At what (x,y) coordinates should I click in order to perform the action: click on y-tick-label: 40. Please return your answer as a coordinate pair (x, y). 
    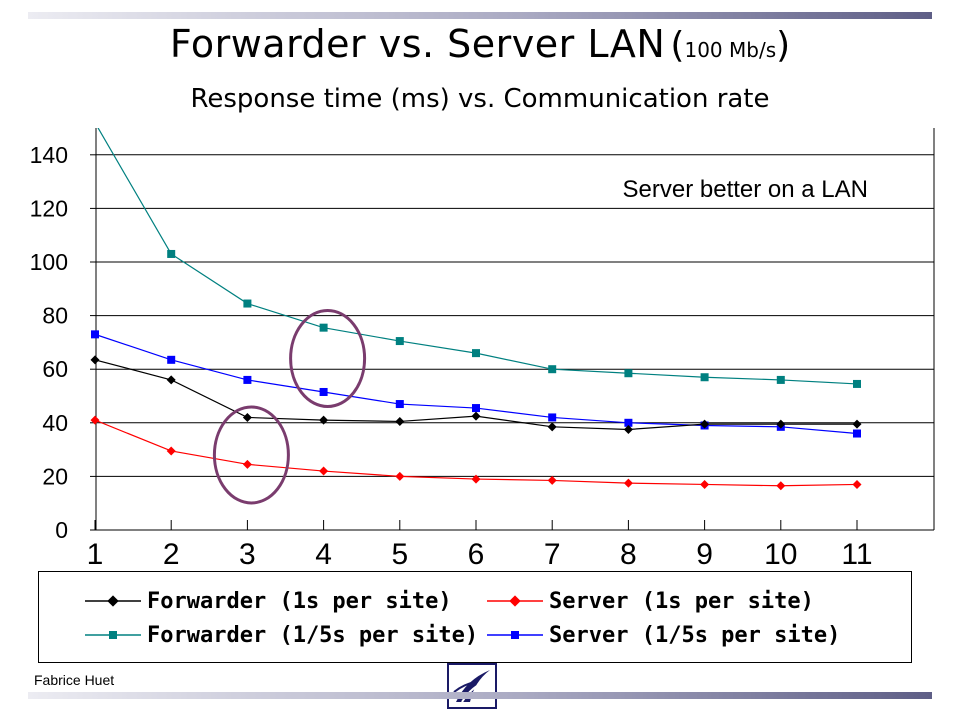
    Looking at the image, I should click on (55, 423).